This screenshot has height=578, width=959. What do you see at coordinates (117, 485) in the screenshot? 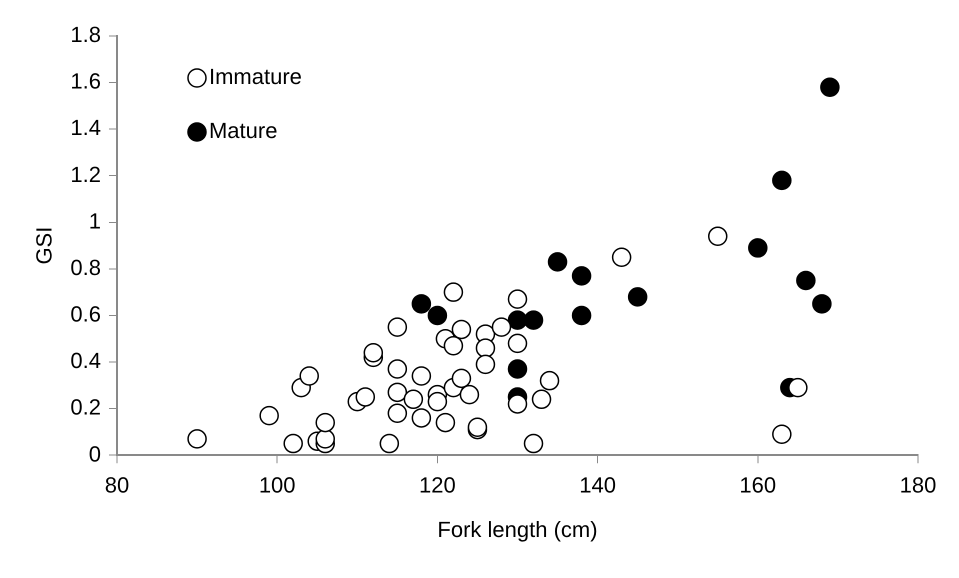
I see `x-tick-label: 80` at bounding box center [117, 485].